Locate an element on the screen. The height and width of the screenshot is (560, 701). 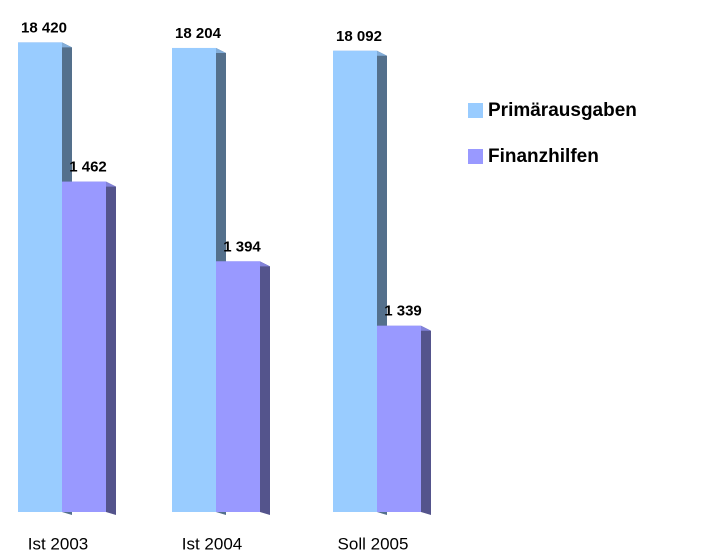
x-tick-label: Soll 2005 is located at coordinates (373, 543).